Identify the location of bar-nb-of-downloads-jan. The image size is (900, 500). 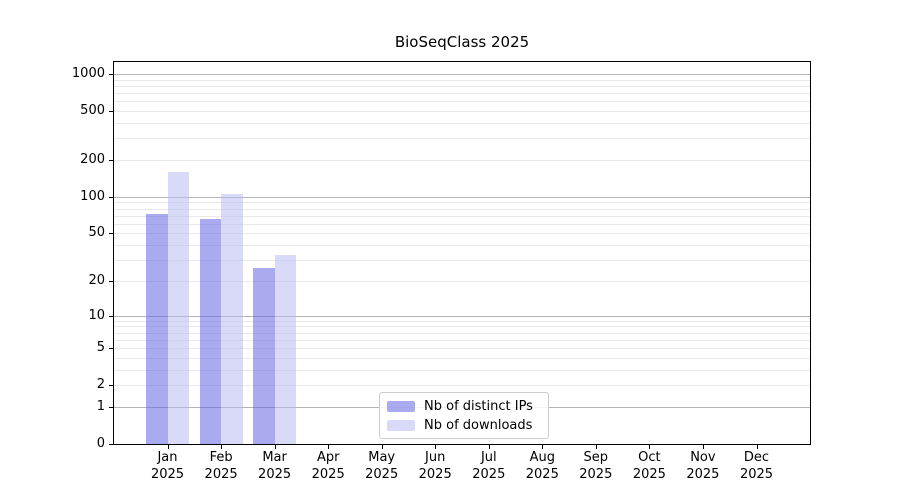
(178, 307).